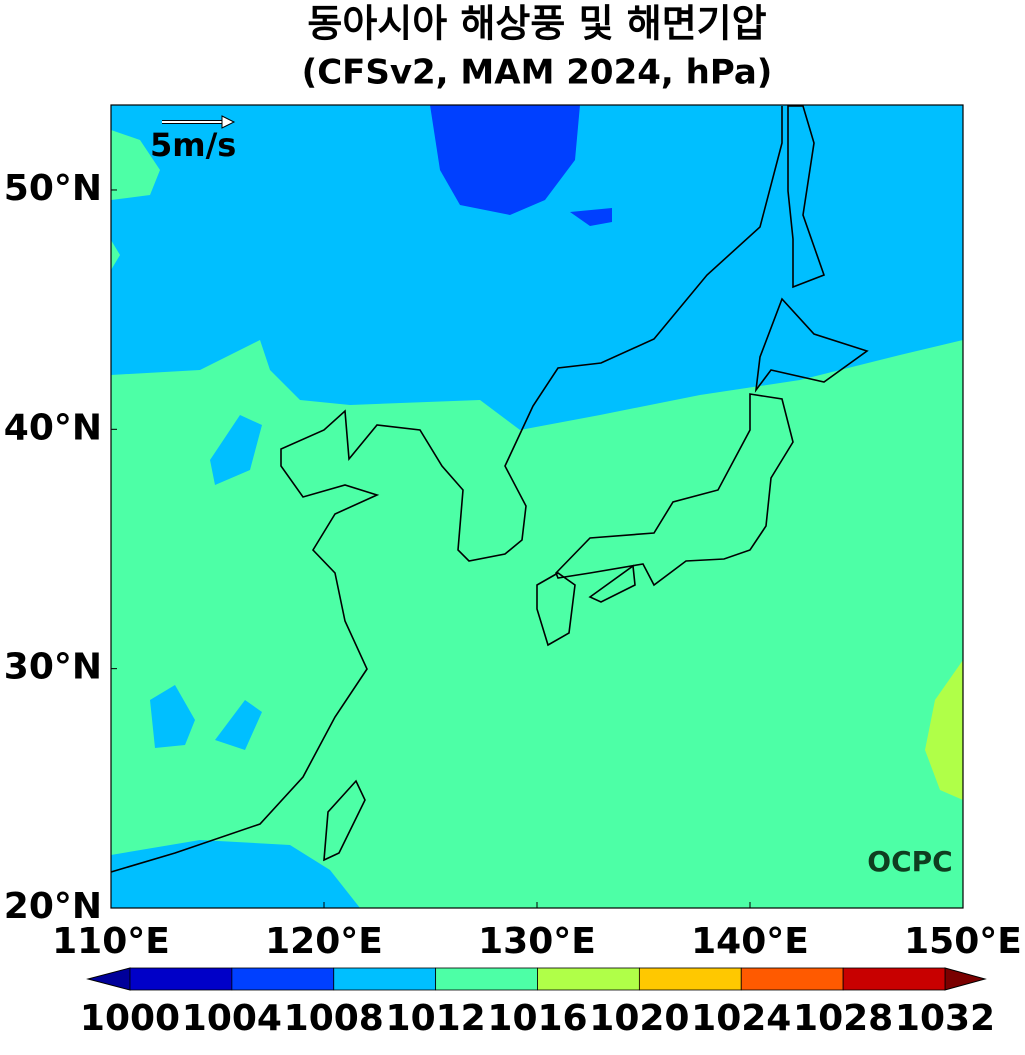  Describe the element at coordinates (53, 667) in the screenshot. I see `y-tick-label: 30°N` at that location.